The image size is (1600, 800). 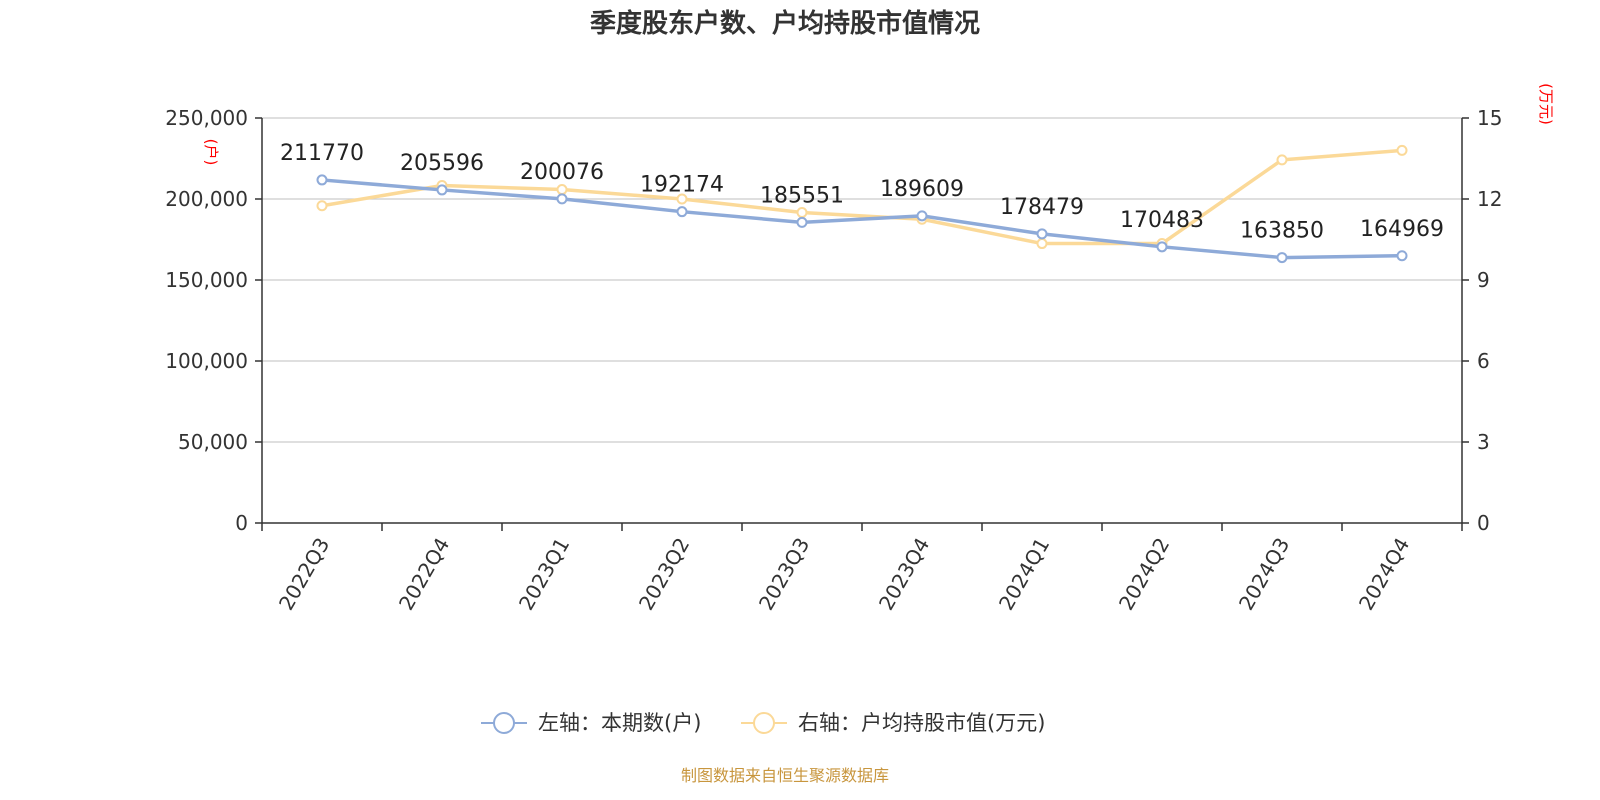 I want to click on chart-title: 季度股东户数、户均持股市值情况, so click(x=785, y=23).